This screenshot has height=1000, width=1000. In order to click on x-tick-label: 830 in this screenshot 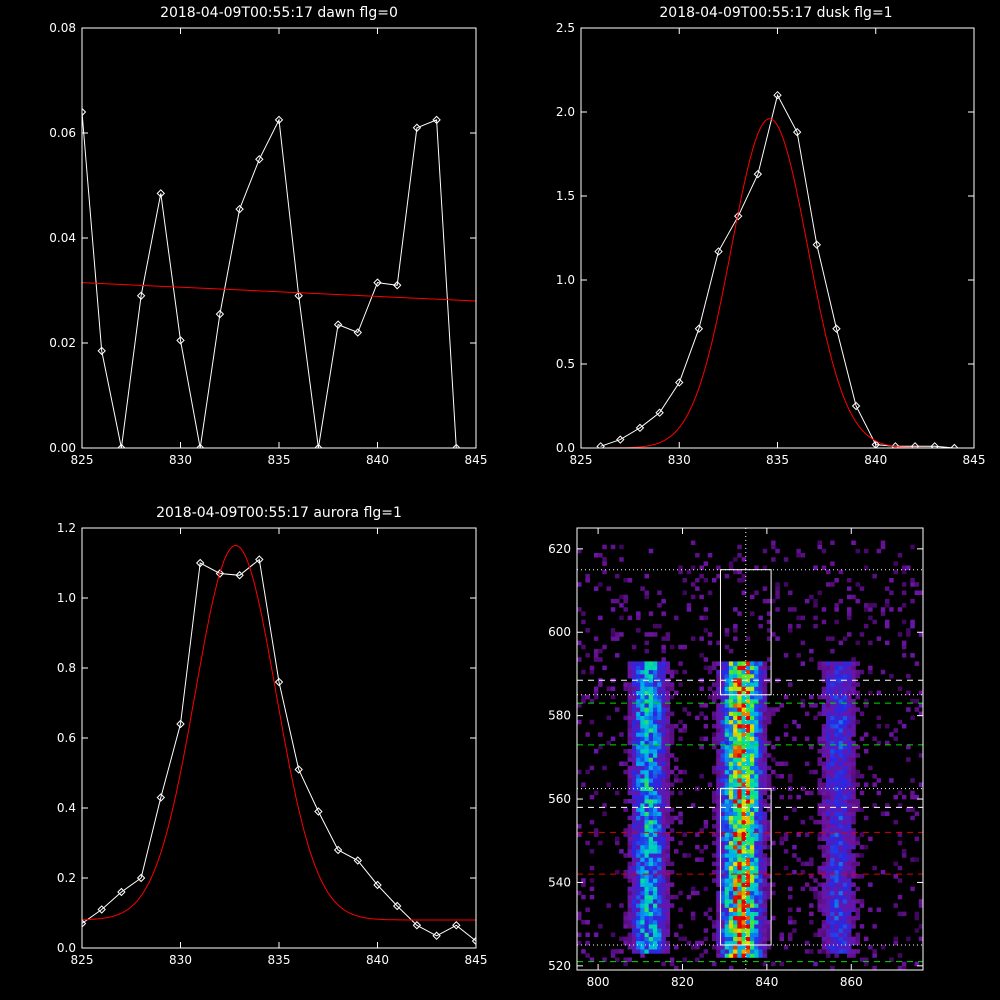, I will do `click(180, 960)`.